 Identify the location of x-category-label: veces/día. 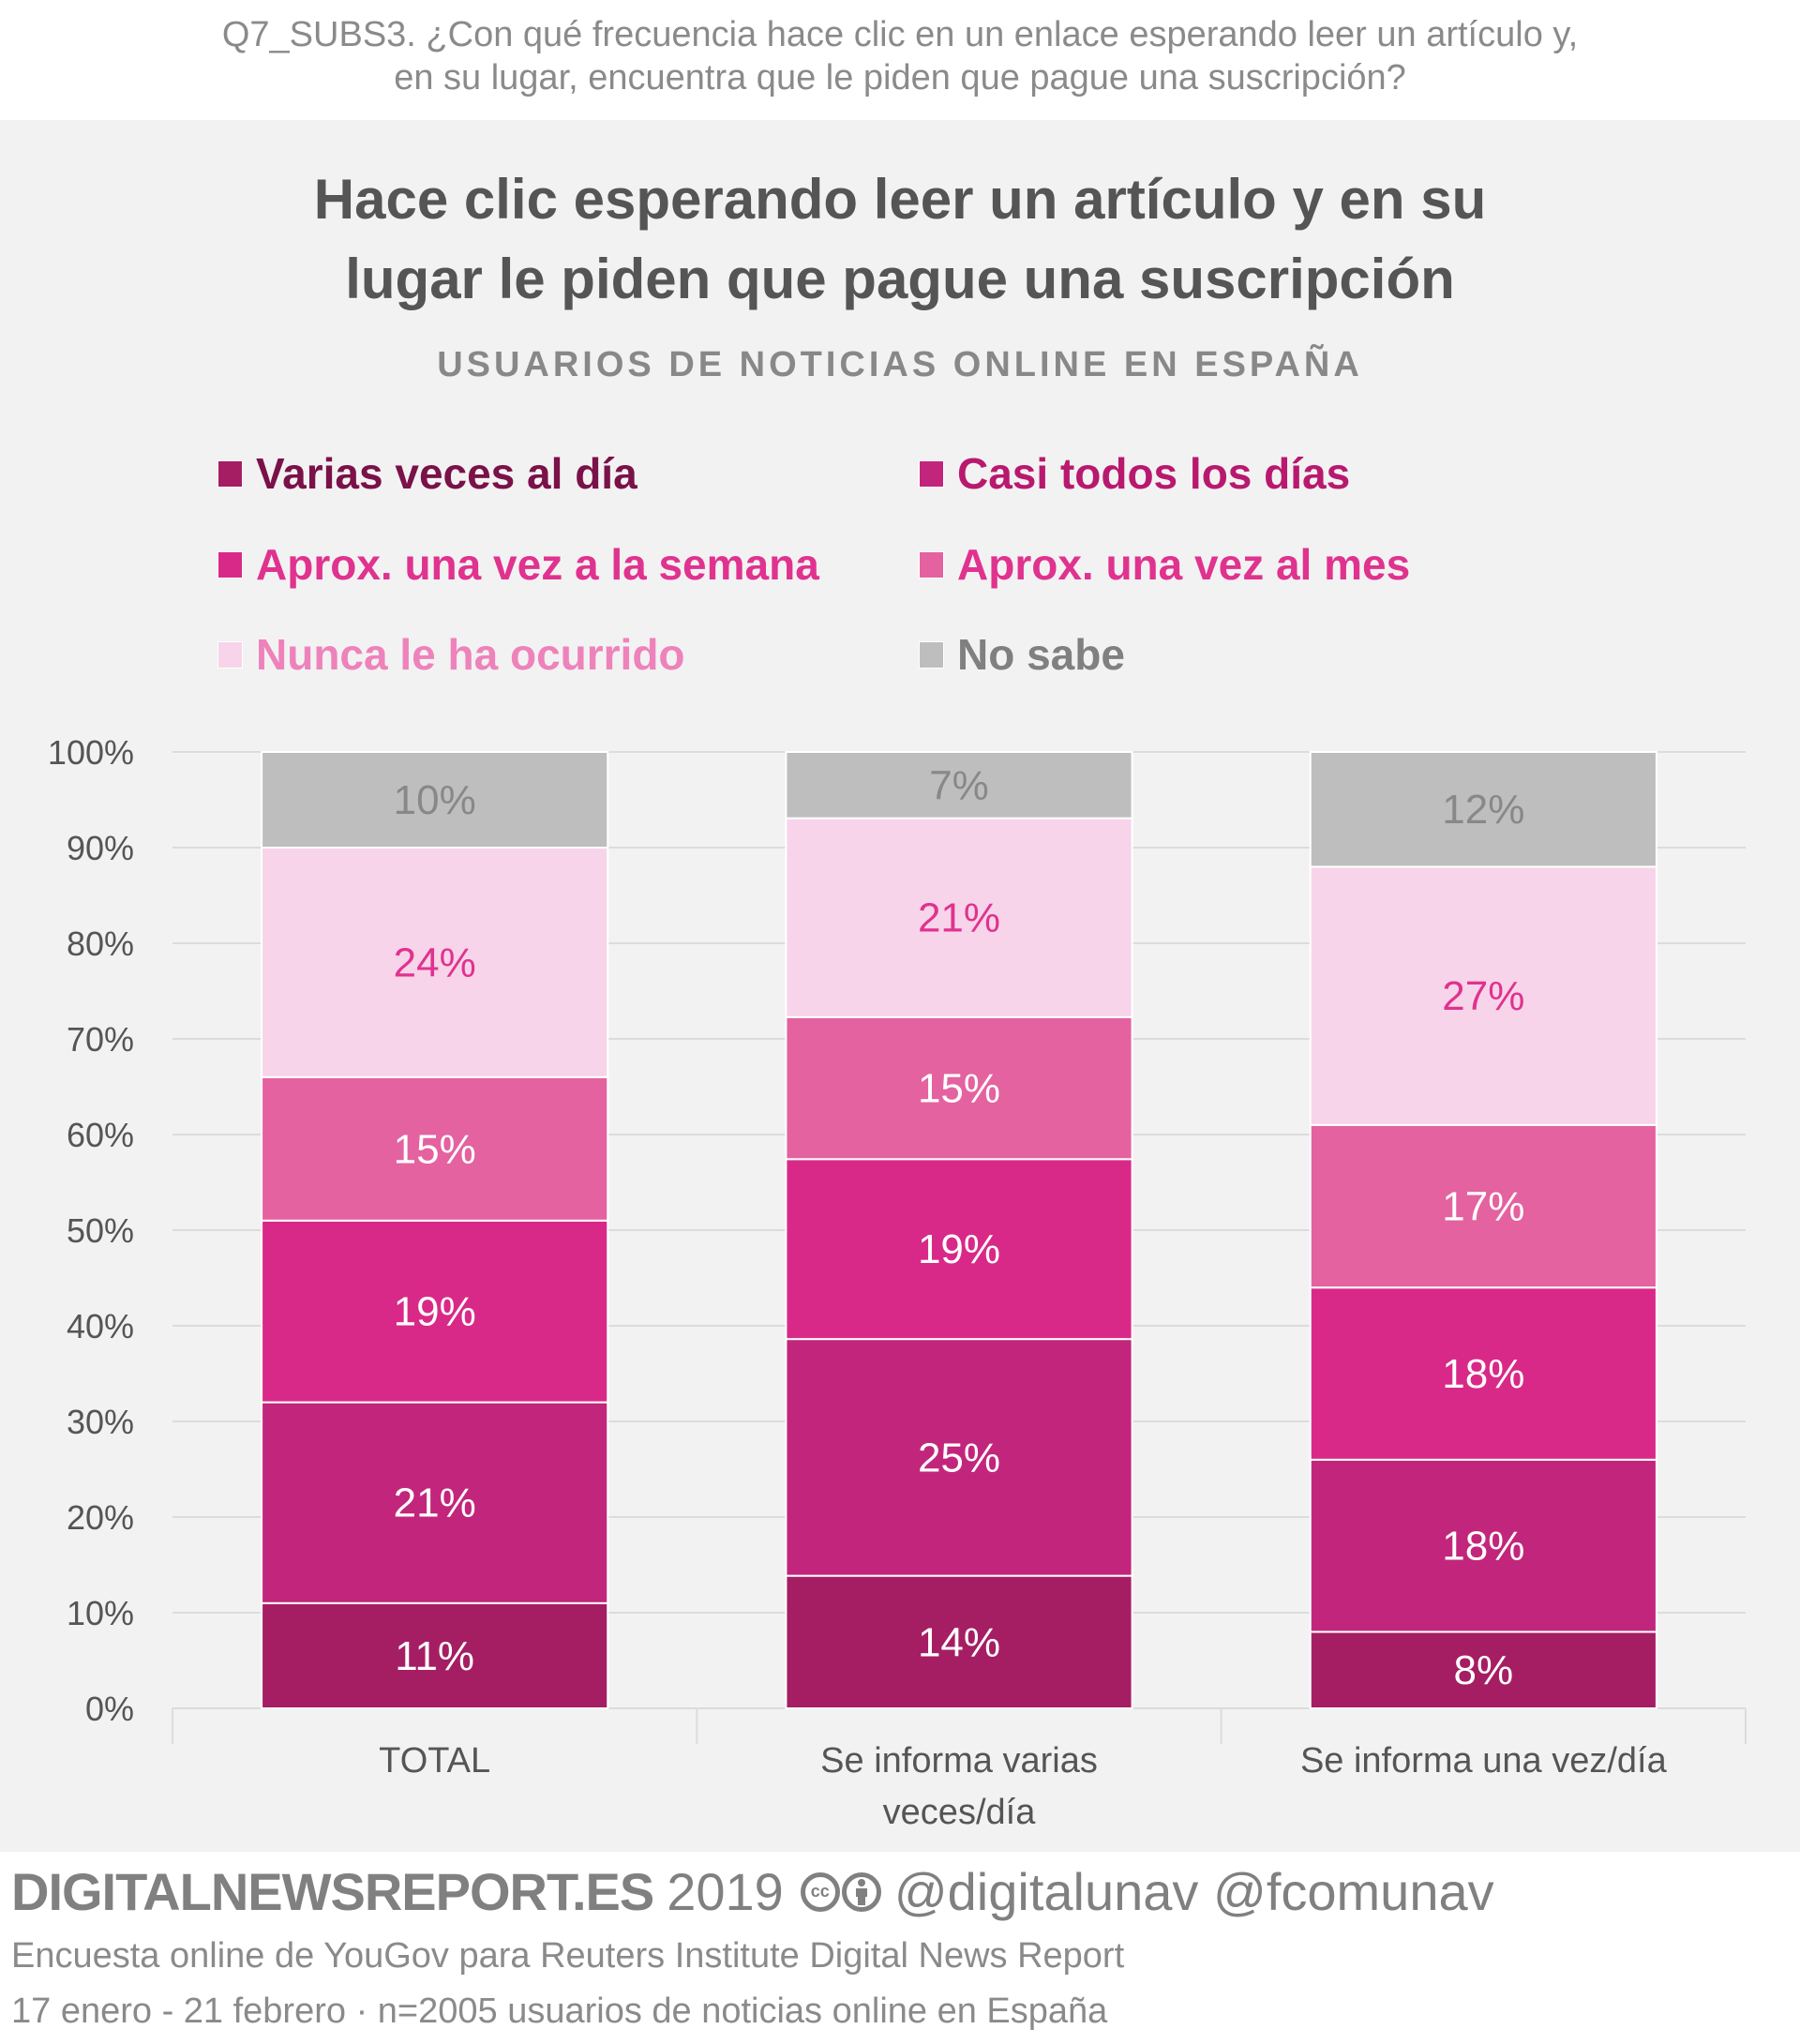
(960, 1813).